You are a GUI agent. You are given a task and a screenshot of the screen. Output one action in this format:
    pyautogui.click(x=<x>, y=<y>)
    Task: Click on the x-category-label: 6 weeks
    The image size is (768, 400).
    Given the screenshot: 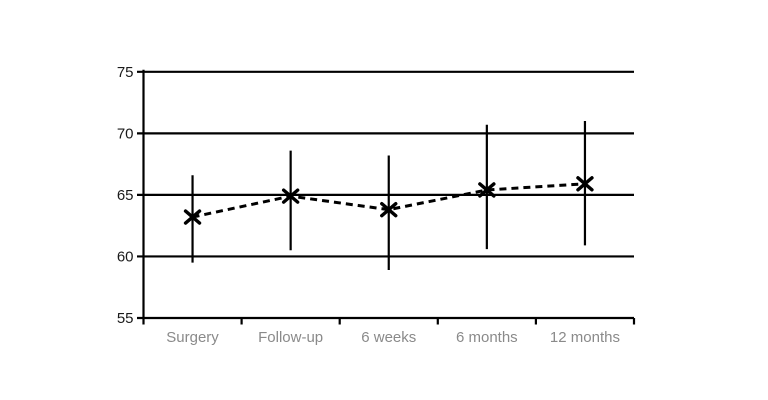 What is the action you would take?
    pyautogui.click(x=388, y=337)
    